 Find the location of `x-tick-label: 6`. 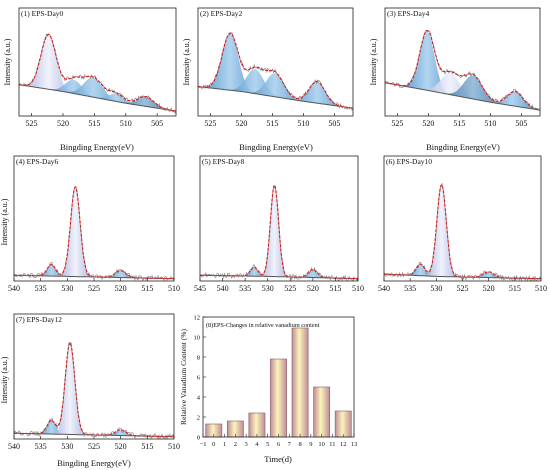

x-tick-label: 6 is located at coordinates (279, 444).